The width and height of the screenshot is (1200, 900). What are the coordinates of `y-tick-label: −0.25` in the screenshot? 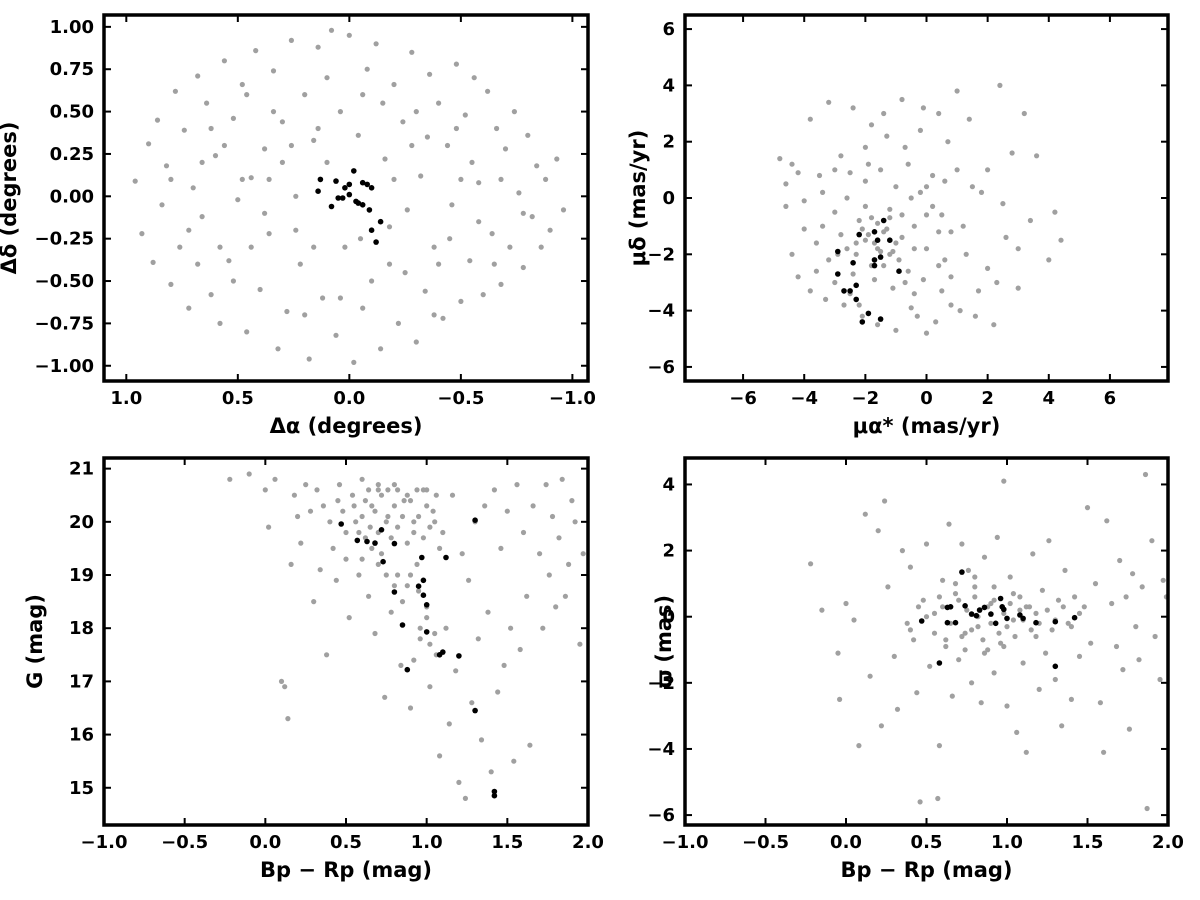 It's located at (65, 239).